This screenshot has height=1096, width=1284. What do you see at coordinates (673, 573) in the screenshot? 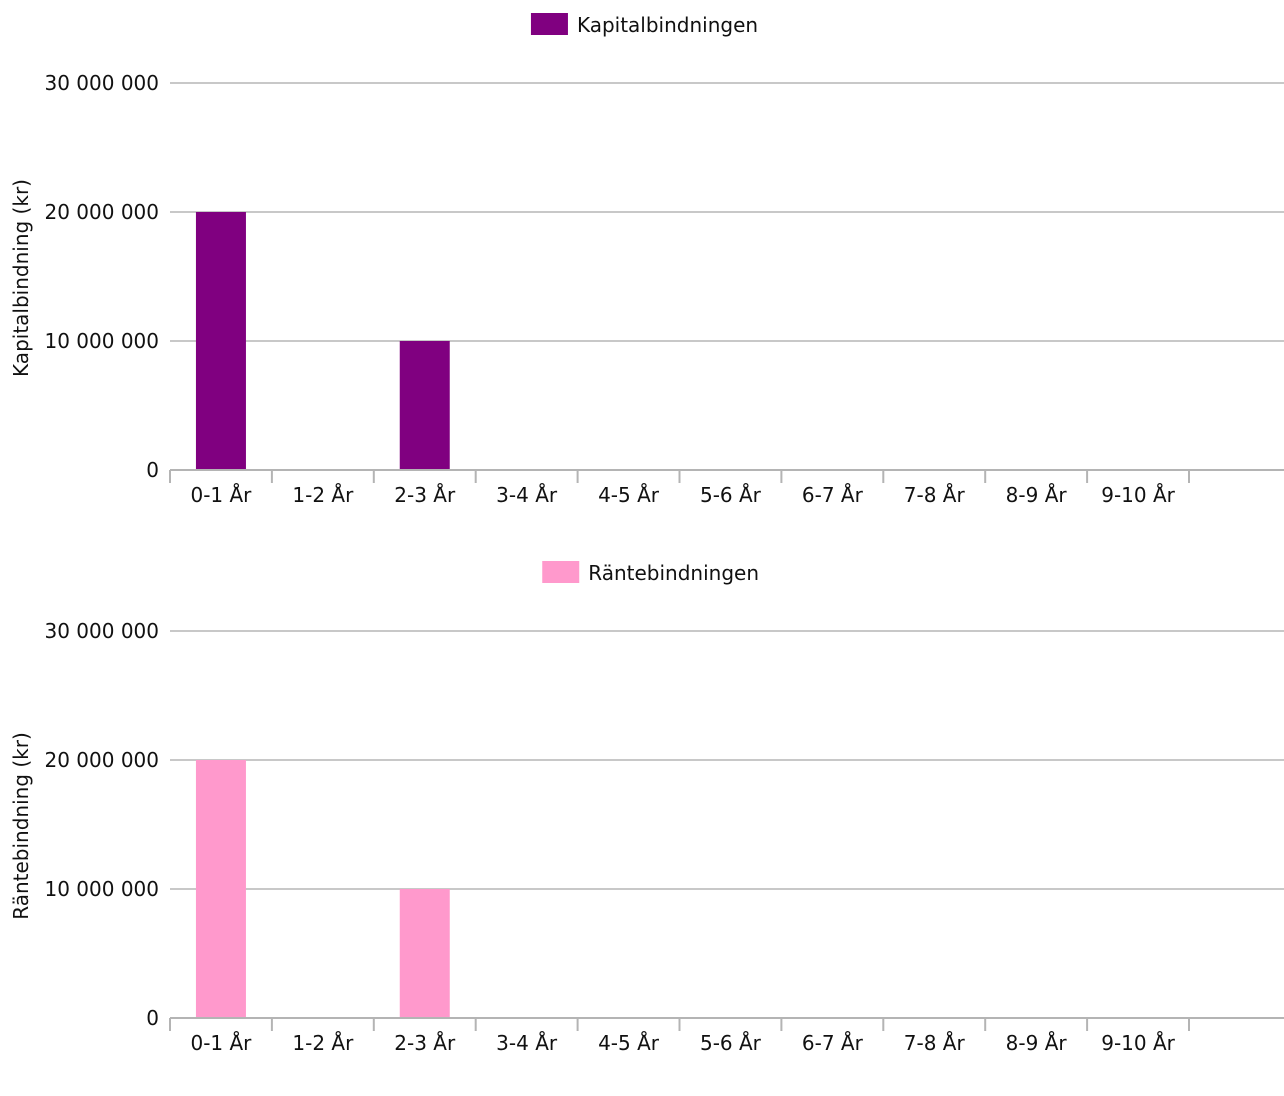
I see `legend-label: Räntebindningen` at bounding box center [673, 573].